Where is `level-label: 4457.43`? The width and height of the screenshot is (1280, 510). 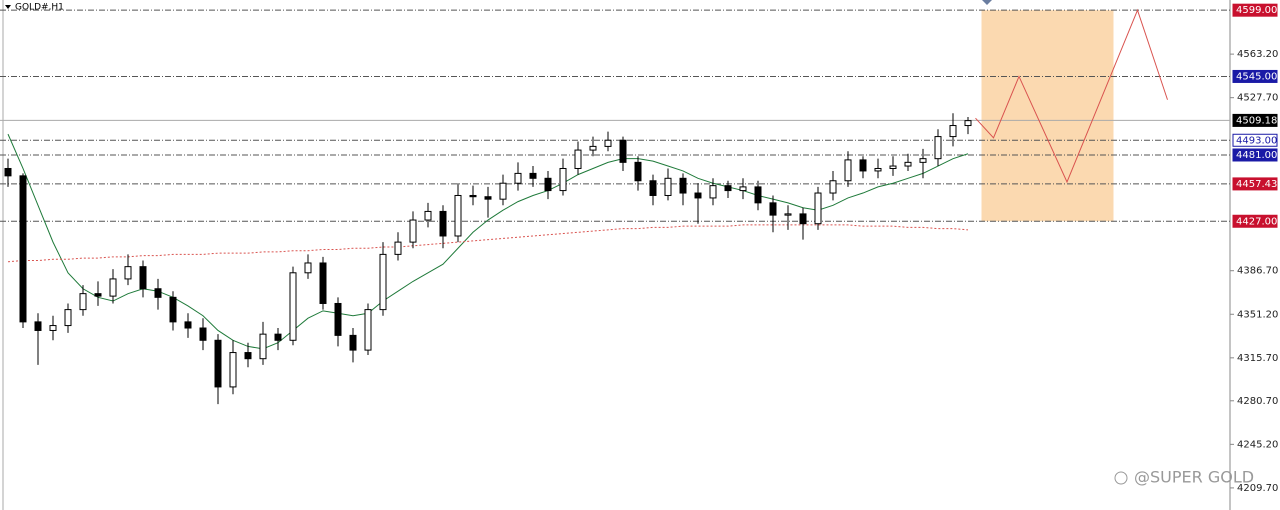 level-label: 4457.43 is located at coordinates (1256, 184).